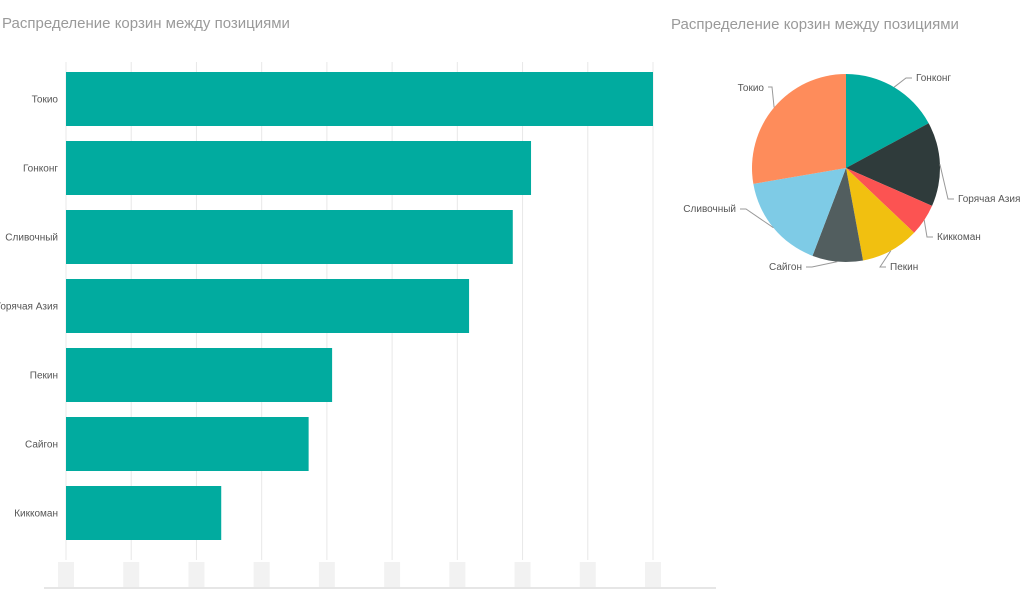 Image resolution: width=1024 pixels, height=590 pixels. What do you see at coordinates (815, 24) in the screenshot?
I see `pie-chart-title: Распределение корзин между позициями` at bounding box center [815, 24].